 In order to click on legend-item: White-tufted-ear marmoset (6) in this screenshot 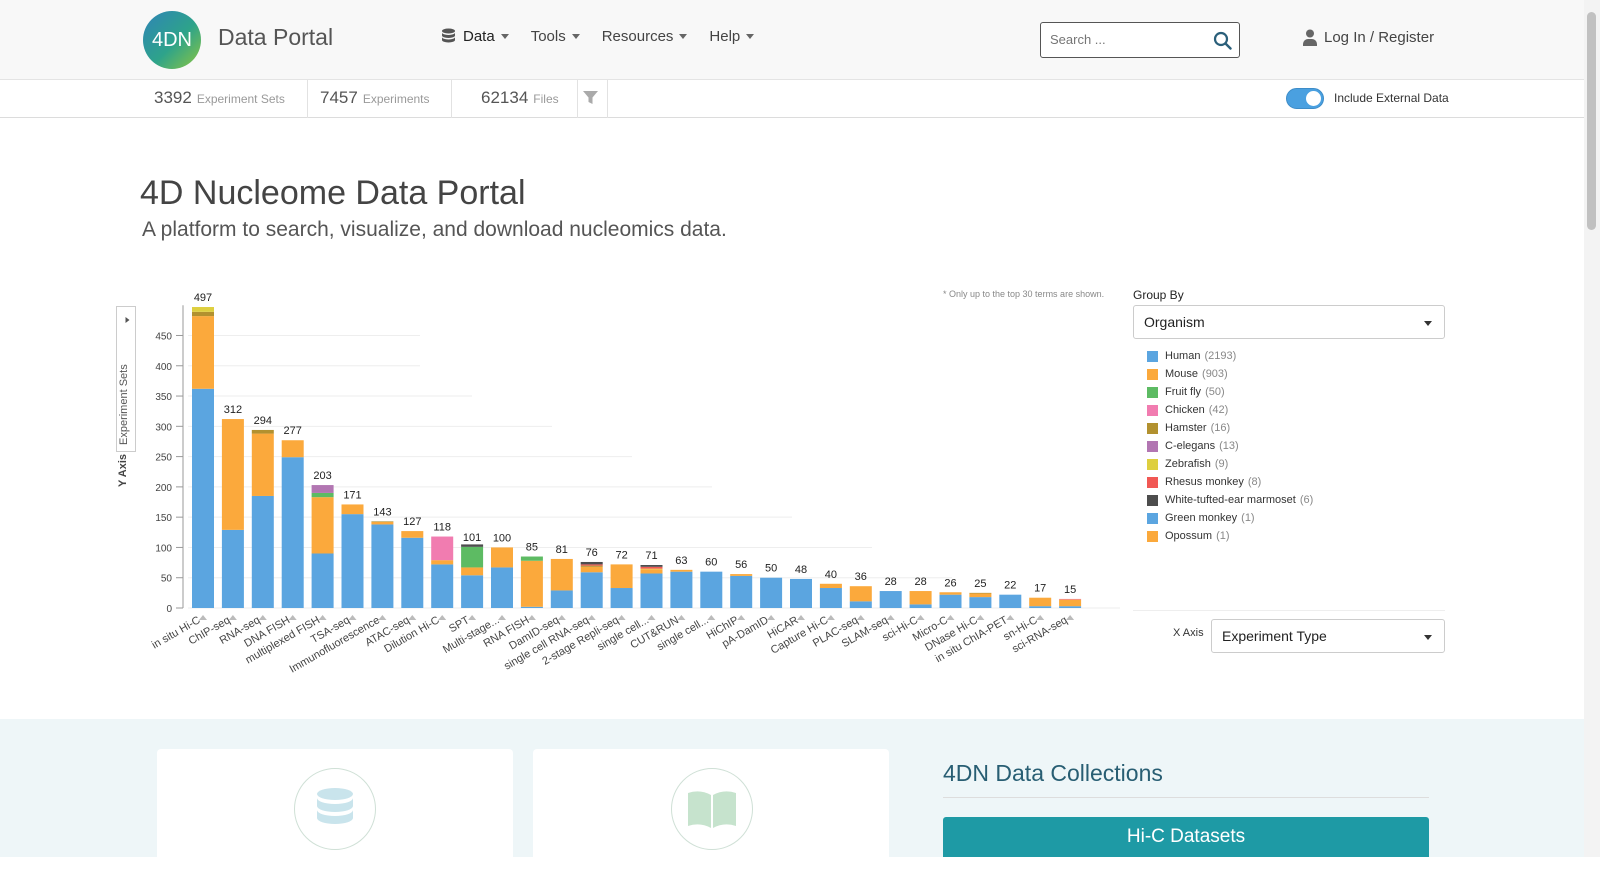, I will do `click(1230, 500)`.